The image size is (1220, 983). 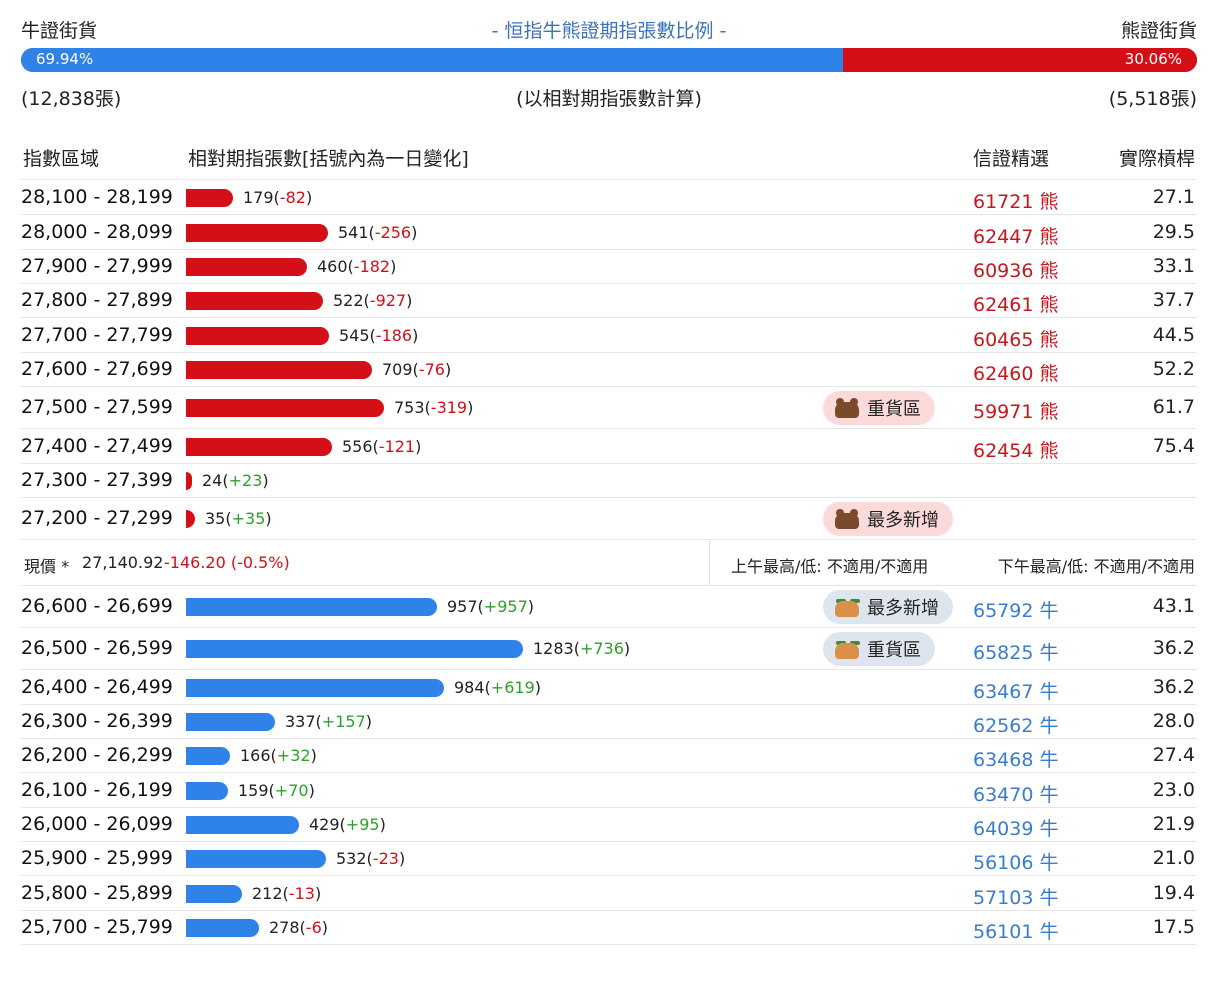 I want to click on effective-leverage: 23.0, so click(x=1173, y=789).